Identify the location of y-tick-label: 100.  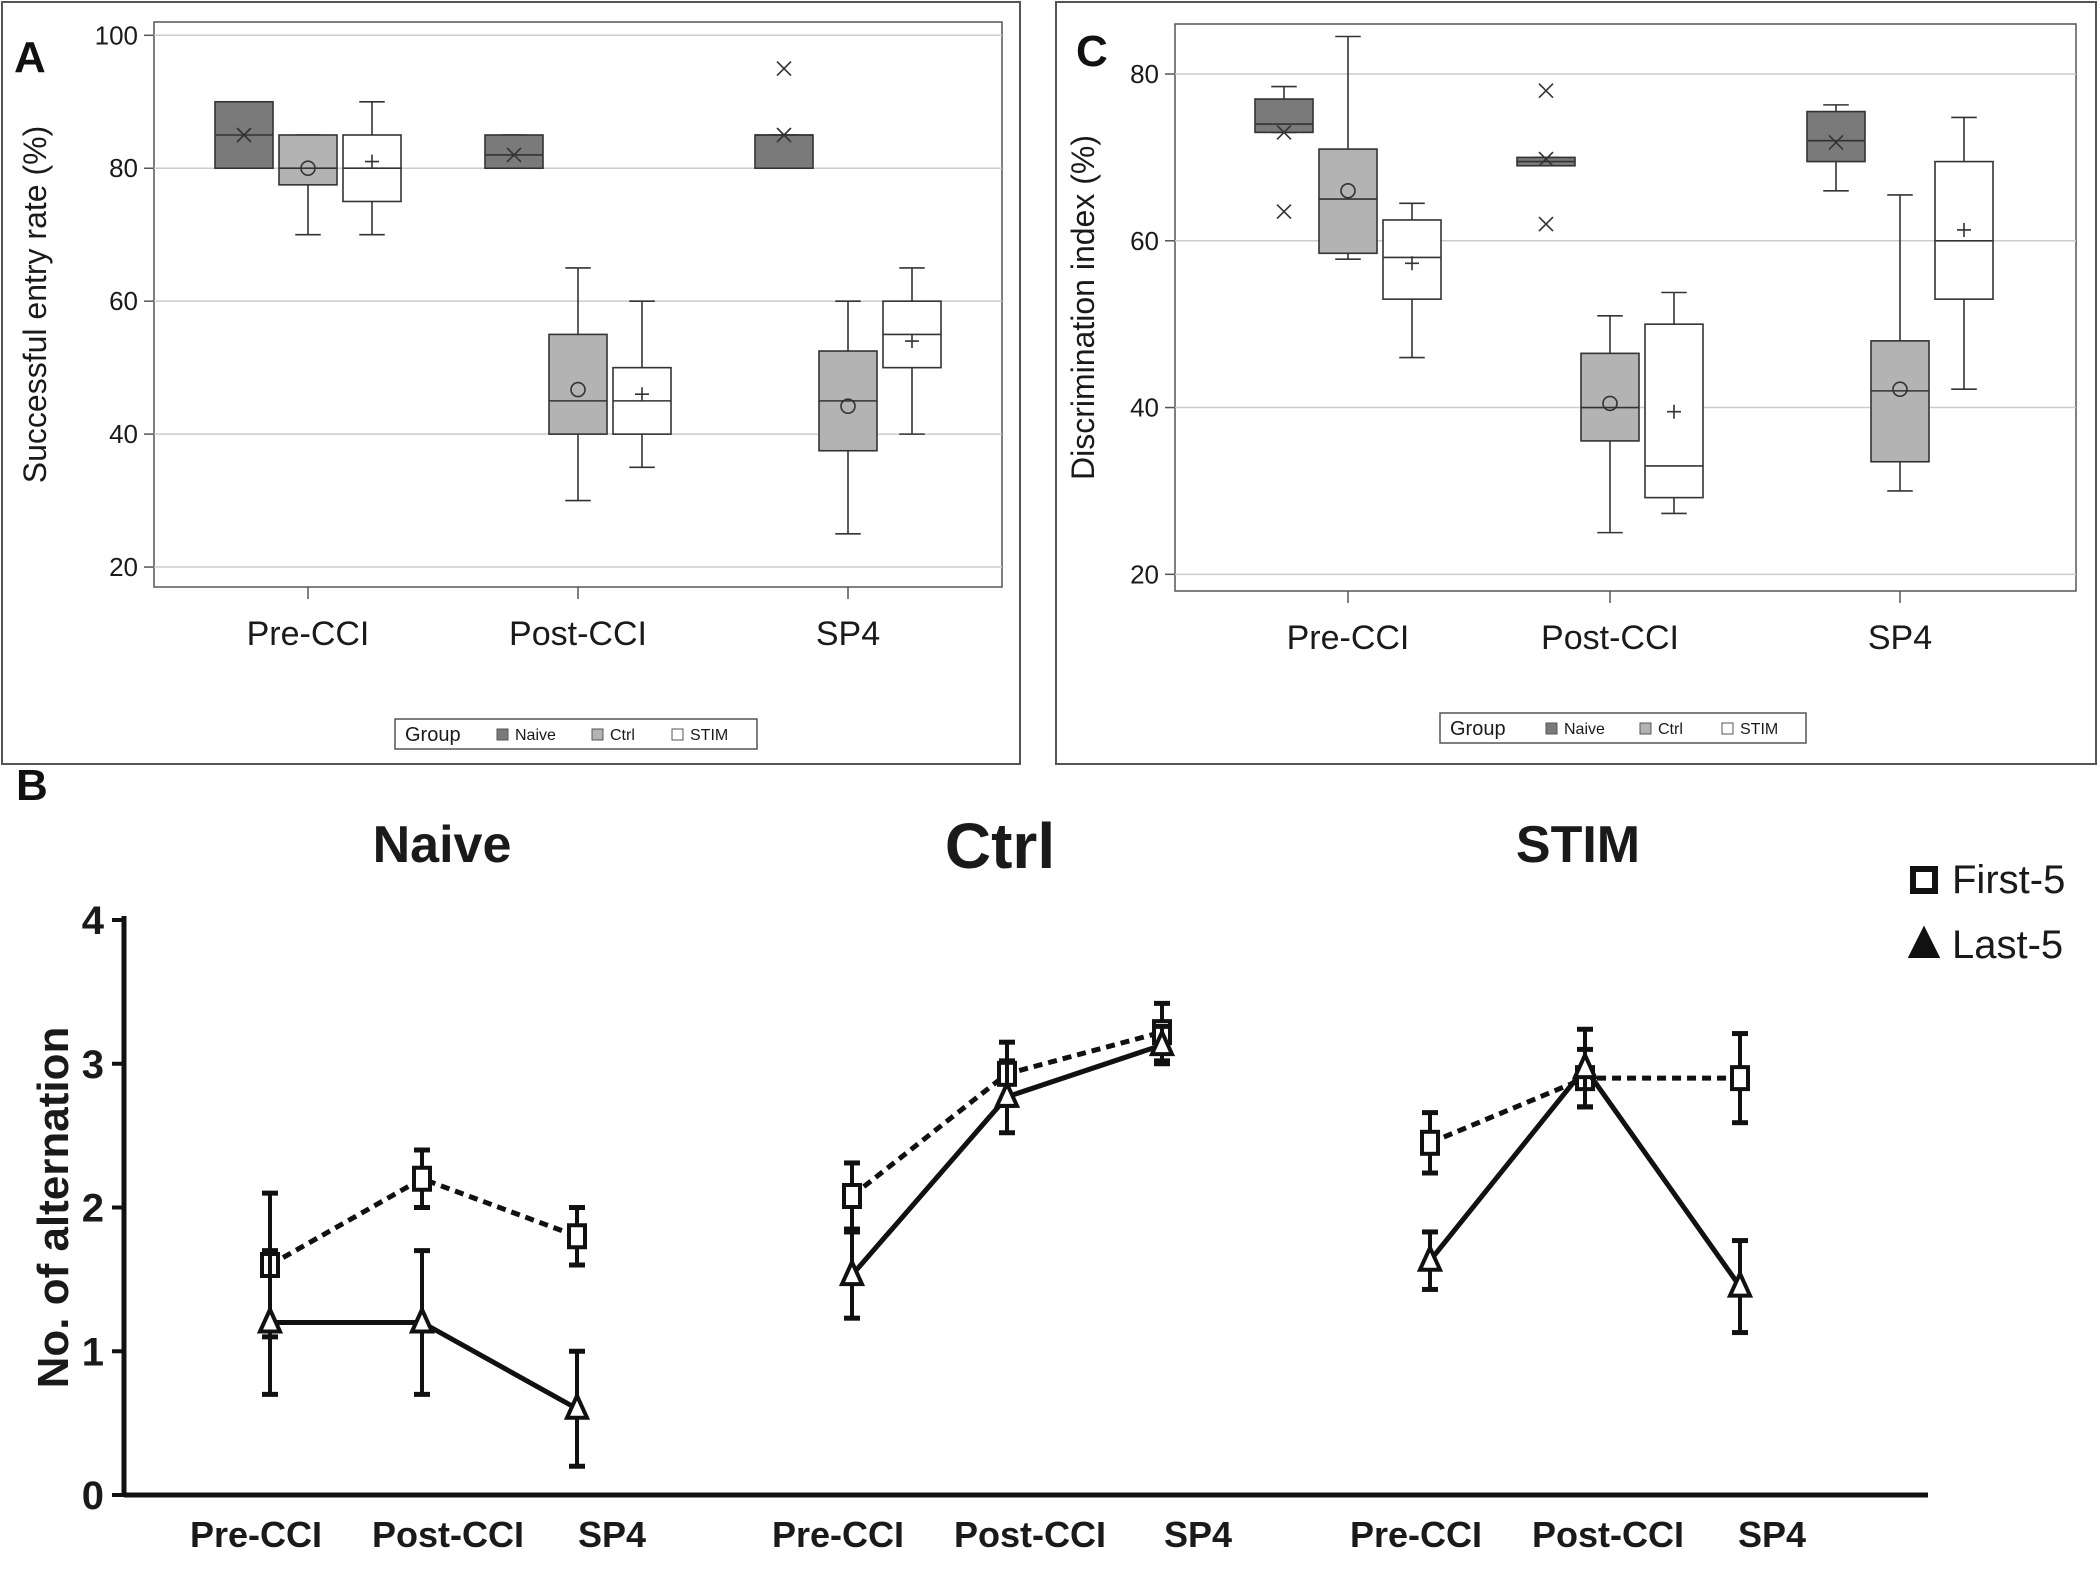
(116, 35).